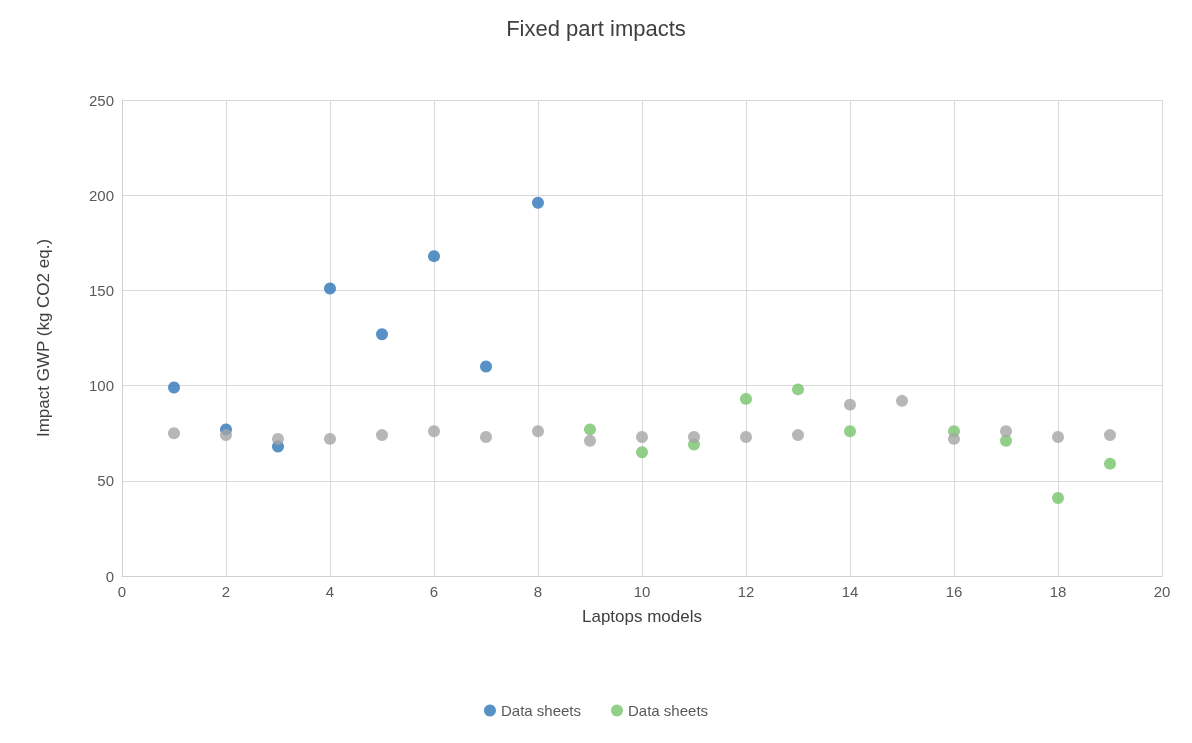  Describe the element at coordinates (226, 591) in the screenshot. I see `x-tick-label: 2` at that location.